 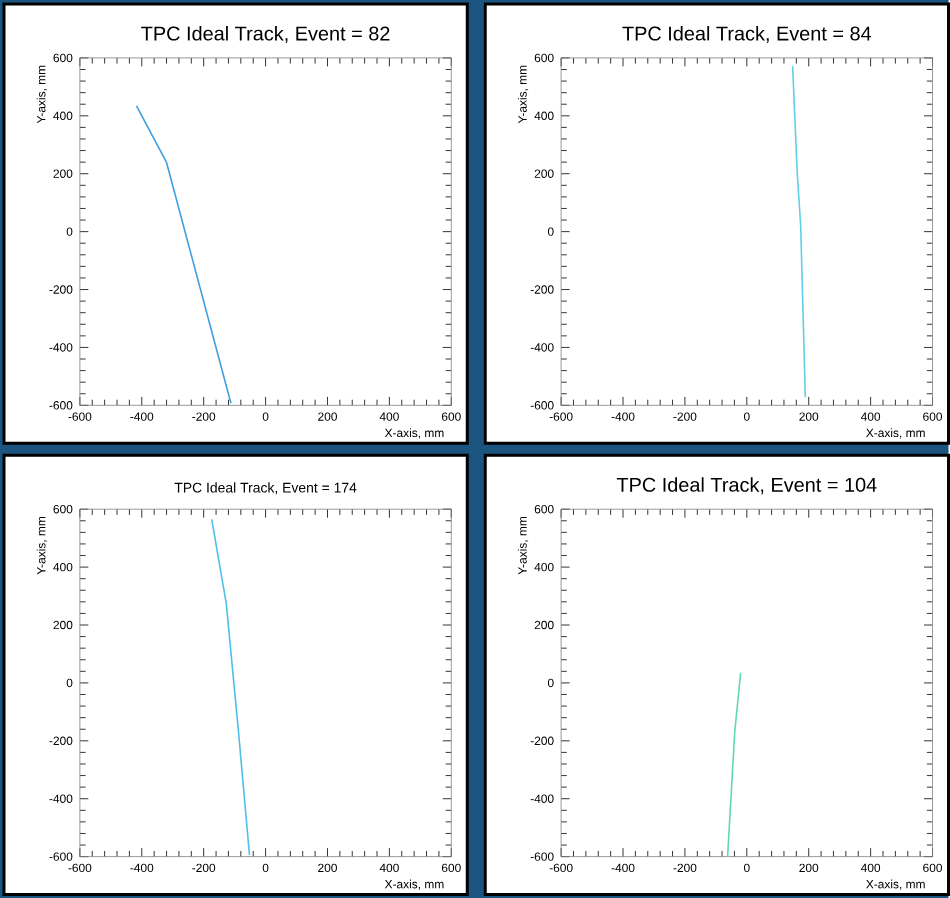 What do you see at coordinates (747, 34) in the screenshot?
I see `chart-title: TPC Ideal Track, Event = 84` at bounding box center [747, 34].